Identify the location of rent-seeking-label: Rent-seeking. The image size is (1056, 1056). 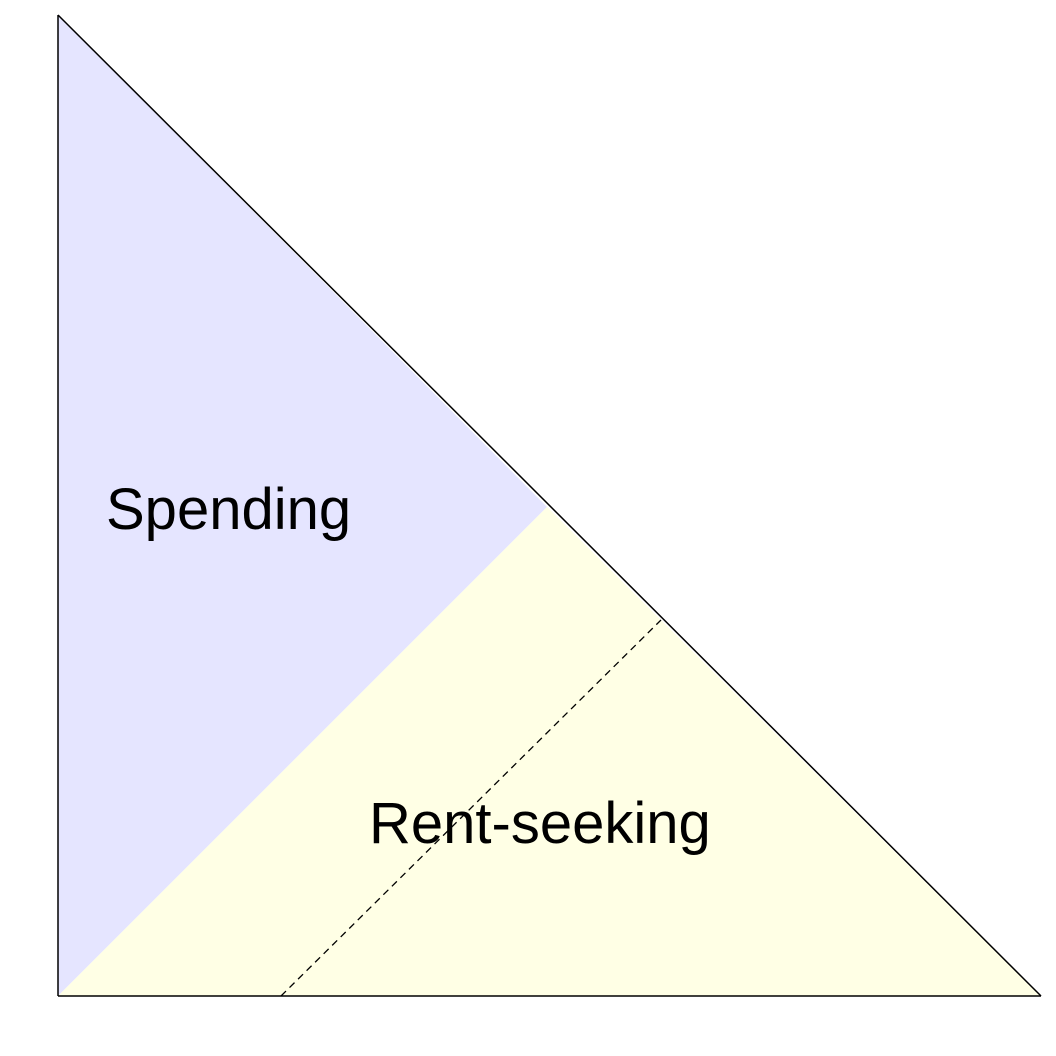
(540, 823).